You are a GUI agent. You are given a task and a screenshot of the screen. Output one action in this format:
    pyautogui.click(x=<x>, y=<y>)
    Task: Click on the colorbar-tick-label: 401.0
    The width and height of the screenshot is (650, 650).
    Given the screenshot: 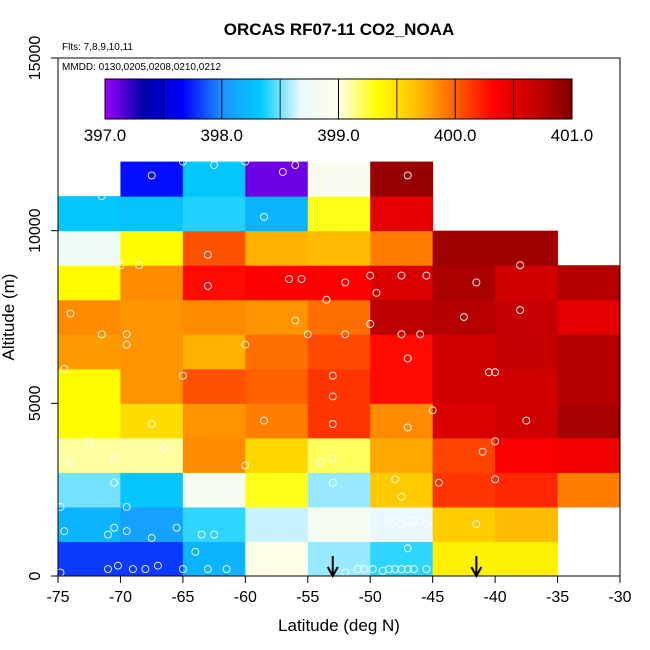 What is the action you would take?
    pyautogui.click(x=572, y=135)
    